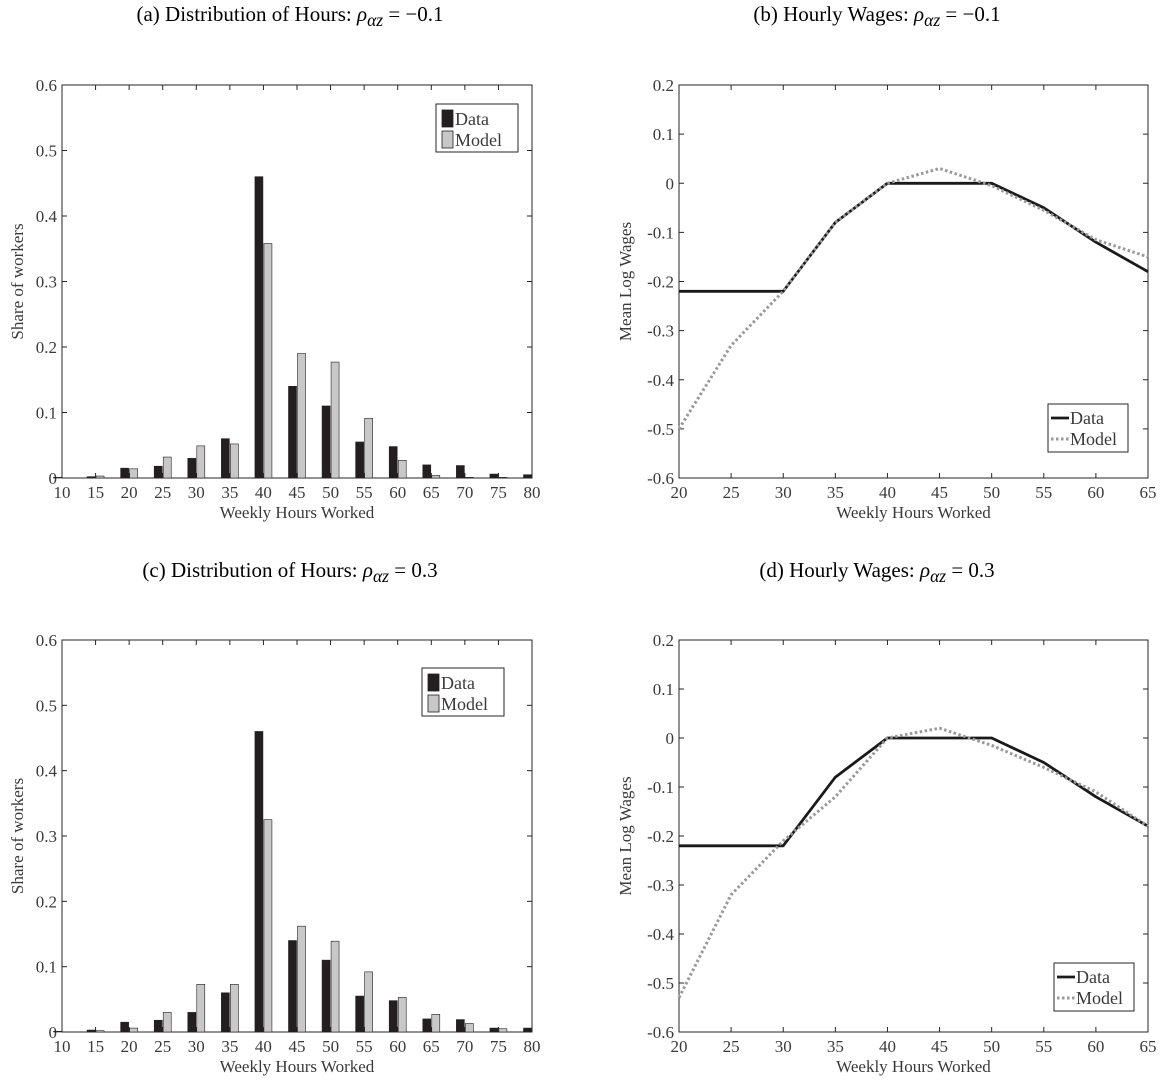 Image resolution: width=1164 pixels, height=1088 pixels. Describe the element at coordinates (939, 1046) in the screenshot. I see `x-tick-label: 45` at that location.